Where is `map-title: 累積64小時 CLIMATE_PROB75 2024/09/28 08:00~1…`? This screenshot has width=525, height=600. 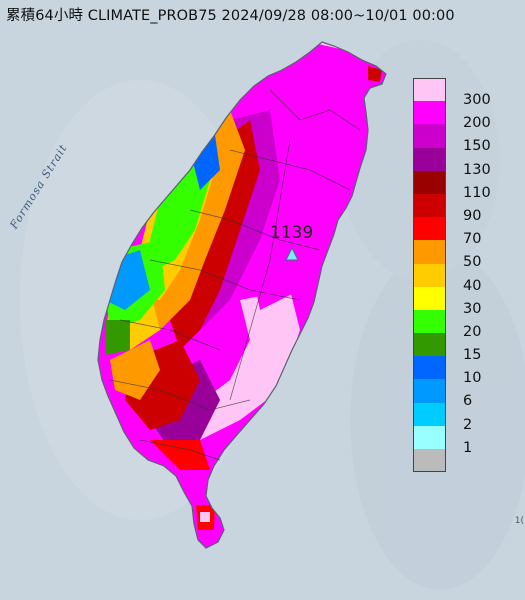 map-title: 累積64小時 CLIMATE_PROB75 2024/09/28 08:00~1… is located at coordinates (230, 16).